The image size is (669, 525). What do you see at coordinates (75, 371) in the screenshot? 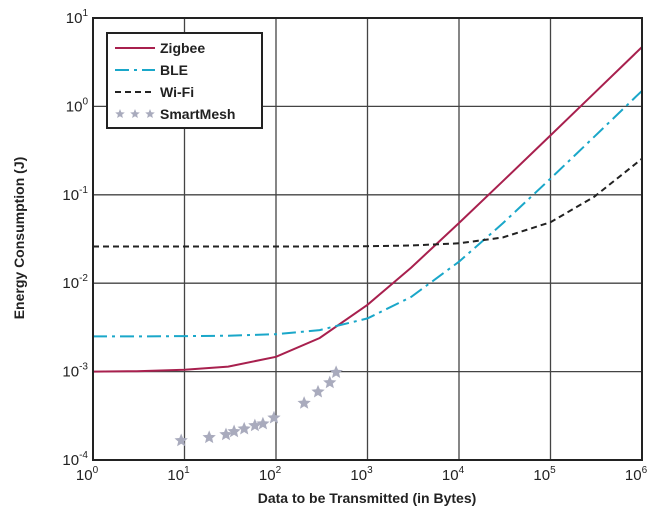
I see `y-tick-label: 10⁻³` at bounding box center [75, 371].